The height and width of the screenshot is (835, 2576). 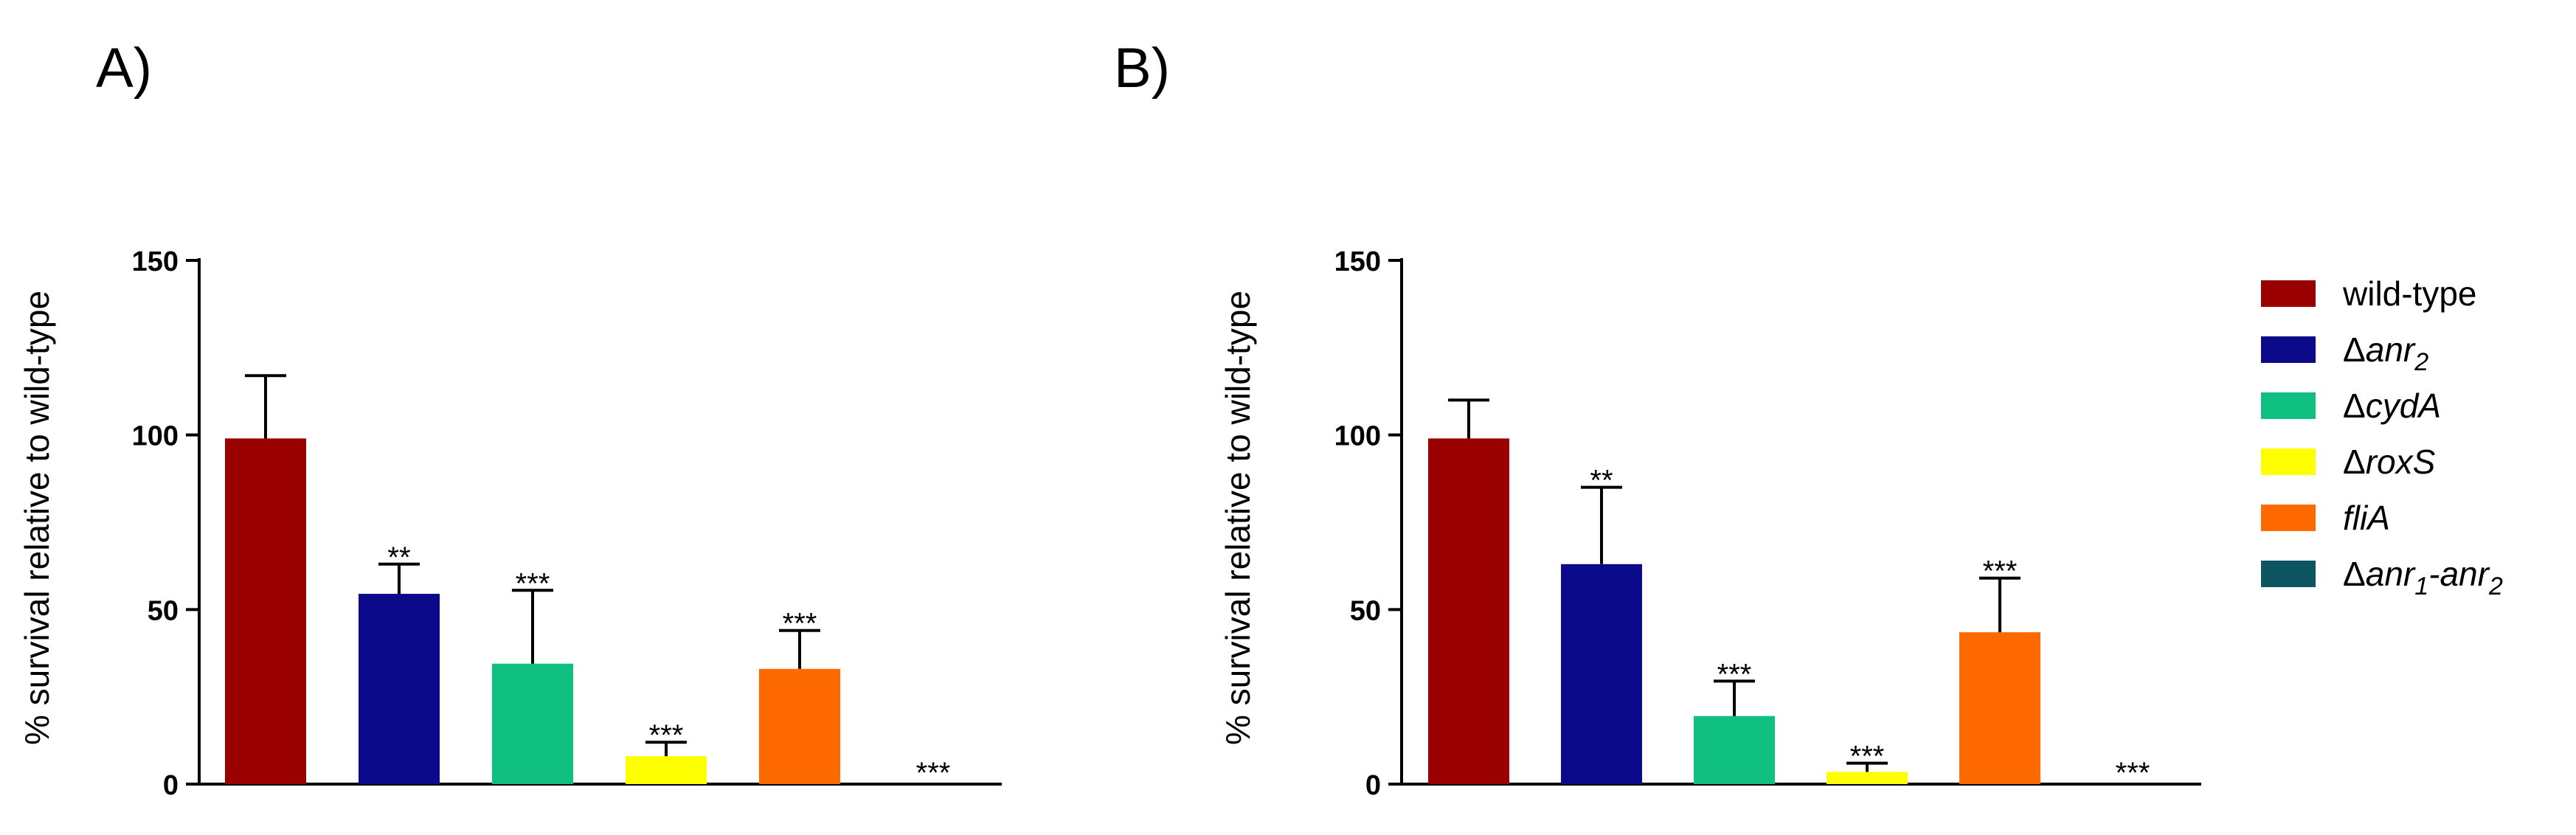 What do you see at coordinates (2410, 293) in the screenshot?
I see `legend-label-wild-type: wild-type` at bounding box center [2410, 293].